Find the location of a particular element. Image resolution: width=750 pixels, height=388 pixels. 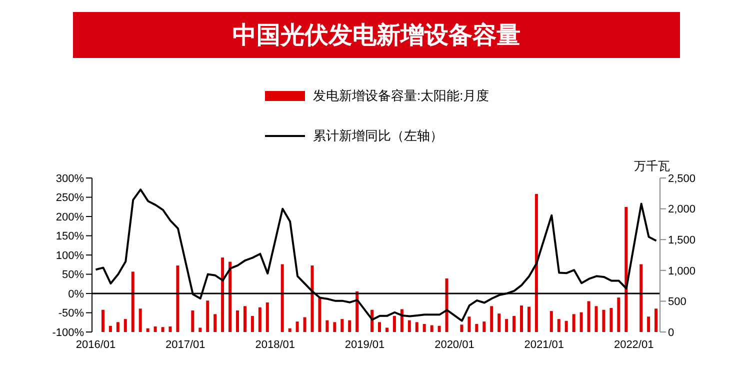

y-tick-label: 50% is located at coordinates (73, 275).